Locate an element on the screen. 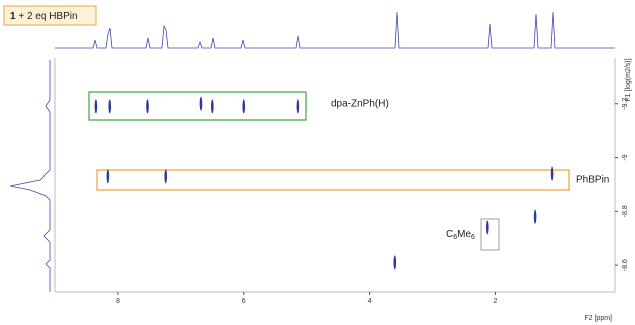 The height and width of the screenshot is (325, 635). c6me6-box is located at coordinates (490, 234).